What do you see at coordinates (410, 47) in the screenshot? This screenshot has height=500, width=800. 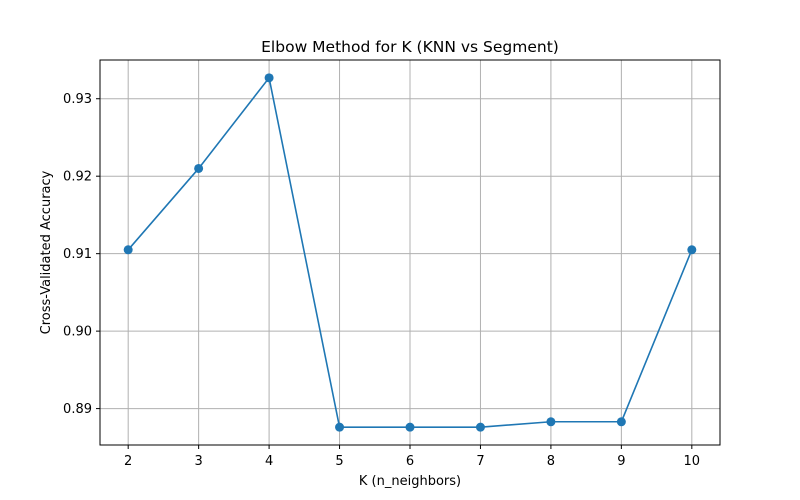 I see `chart-title: Elbow Method for K (KNN vs Segment)` at bounding box center [410, 47].